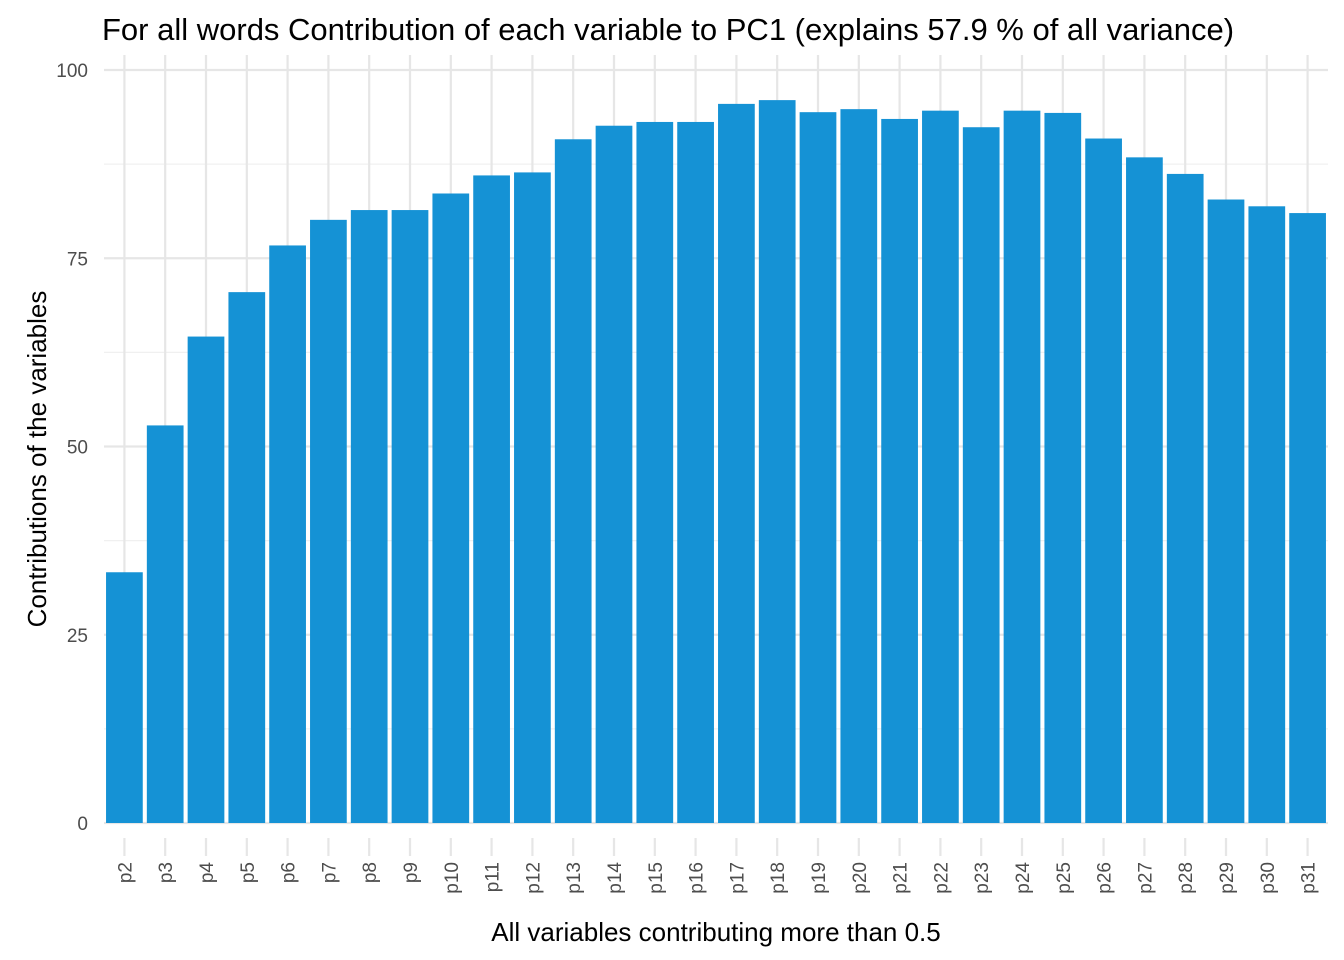 The height and width of the screenshot is (960, 1344). What do you see at coordinates (125, 872) in the screenshot?
I see `x-tick-label: p2` at bounding box center [125, 872].